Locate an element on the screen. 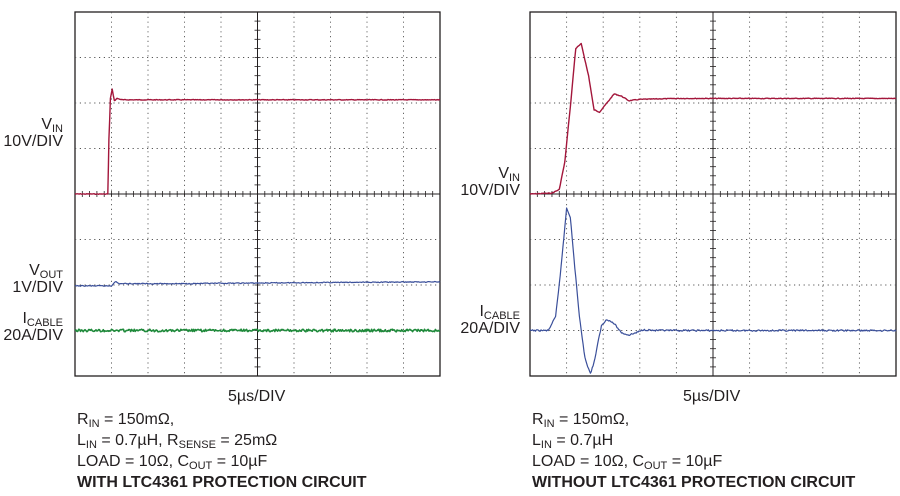 The height and width of the screenshot is (496, 900). caption-title: WITHOUT LTC4361 PROTECTION CIRCUIT is located at coordinates (694, 482).